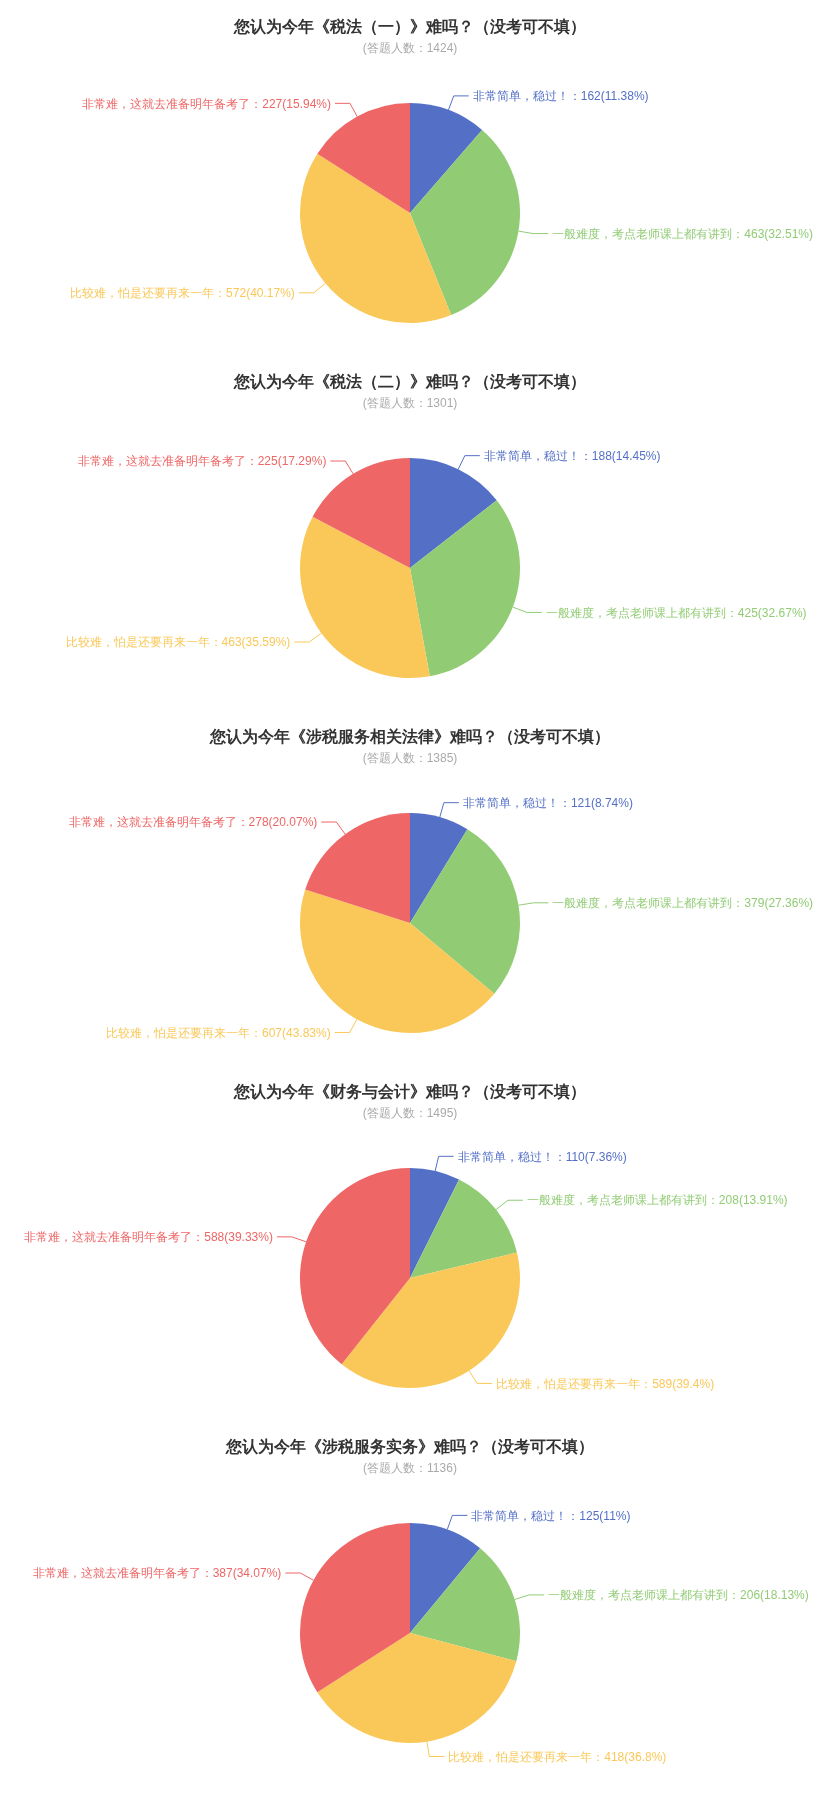  I want to click on slice-label: 比较难，怕是还要再来一年：572(40.17%), so click(182, 293).